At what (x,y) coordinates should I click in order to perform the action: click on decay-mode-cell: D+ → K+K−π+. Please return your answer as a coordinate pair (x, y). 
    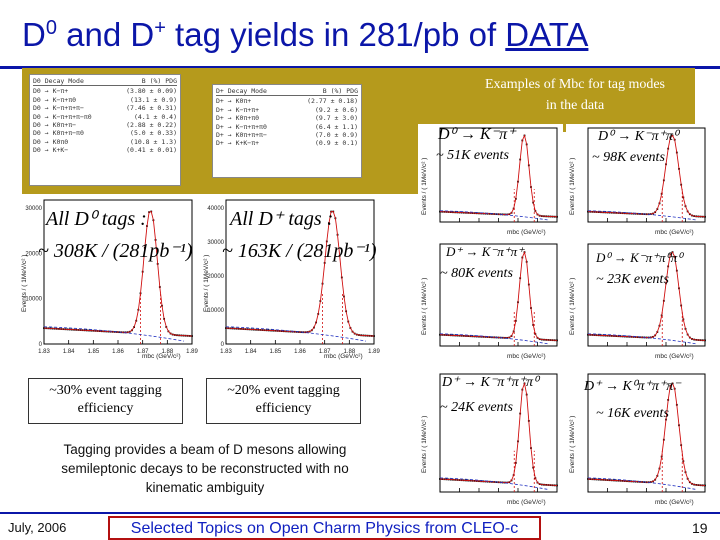
    Looking at the image, I should click on (238, 143).